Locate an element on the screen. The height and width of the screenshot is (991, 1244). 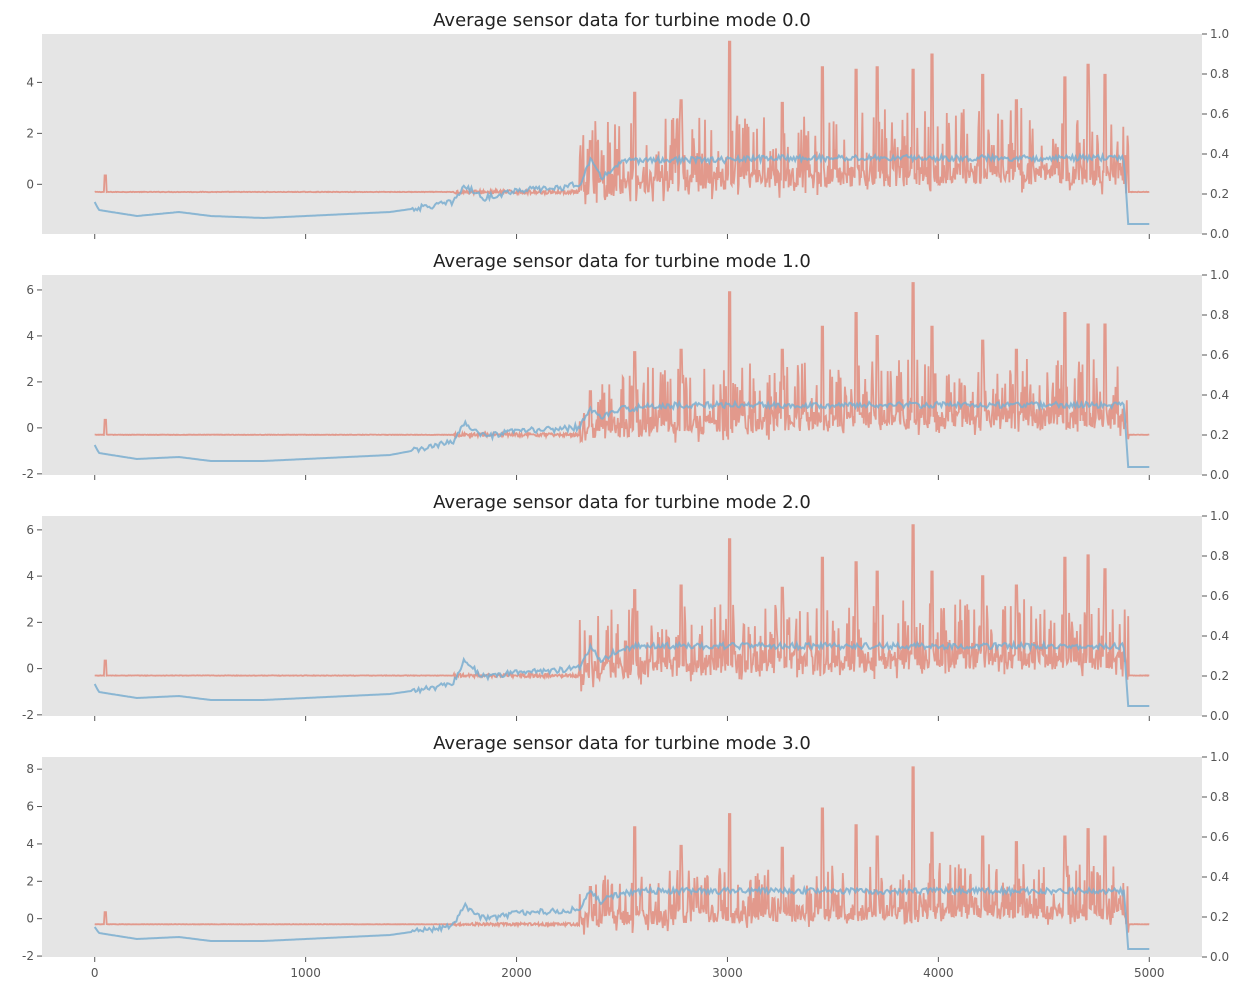
y-tick-label: 8 is located at coordinates (30, 769).